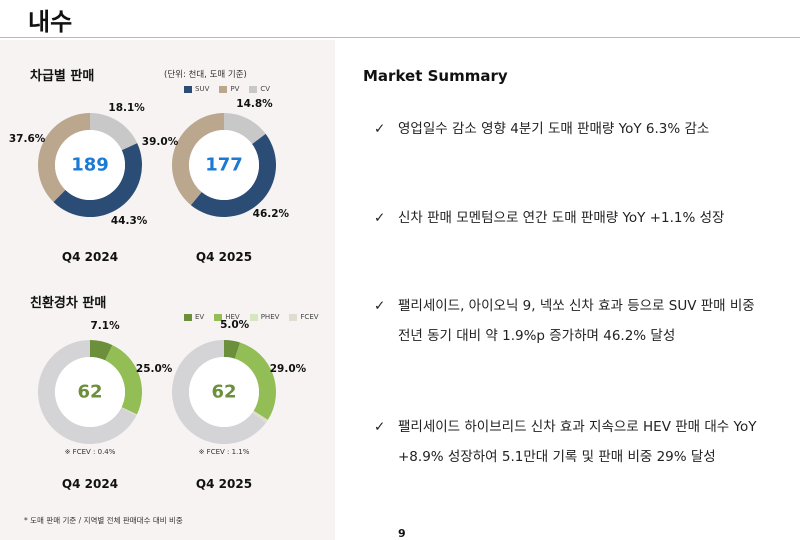  Describe the element at coordinates (577, 427) in the screenshot. I see `bullet-text: 팰리세이드 하이브리드 신차 효과 지속으로 HEV 판매 대수 YoY` at that location.